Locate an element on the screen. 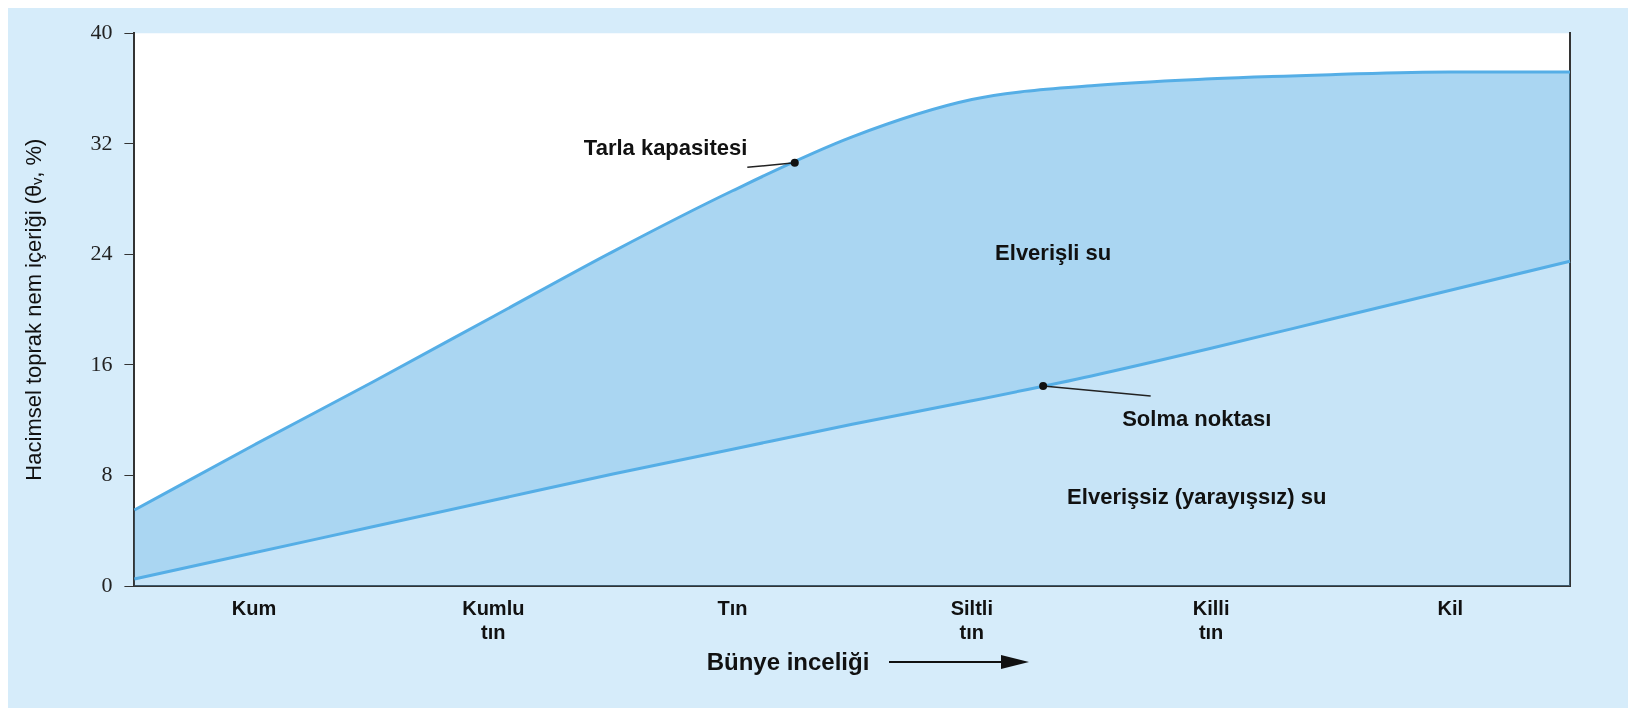  y-tick-label: 32 is located at coordinates (101, 142).